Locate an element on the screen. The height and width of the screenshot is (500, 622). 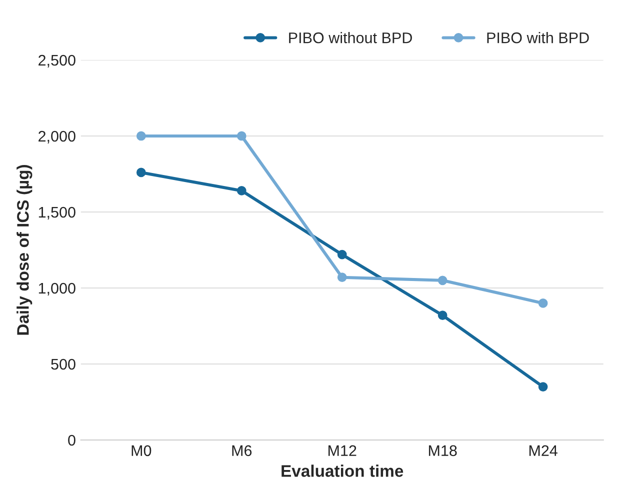
y-tick-label: 2,500 is located at coordinates (57, 61).